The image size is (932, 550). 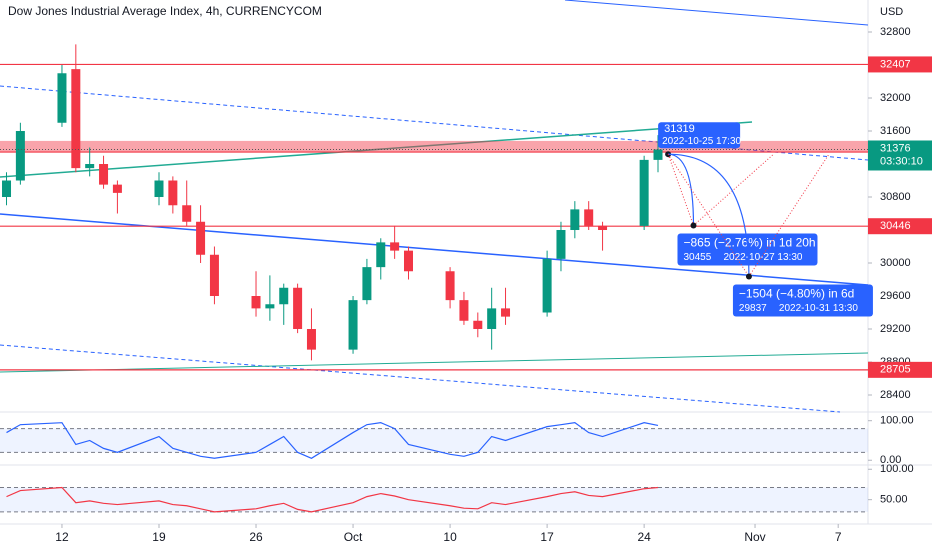 I want to click on level-label: 30446, so click(x=895, y=226).